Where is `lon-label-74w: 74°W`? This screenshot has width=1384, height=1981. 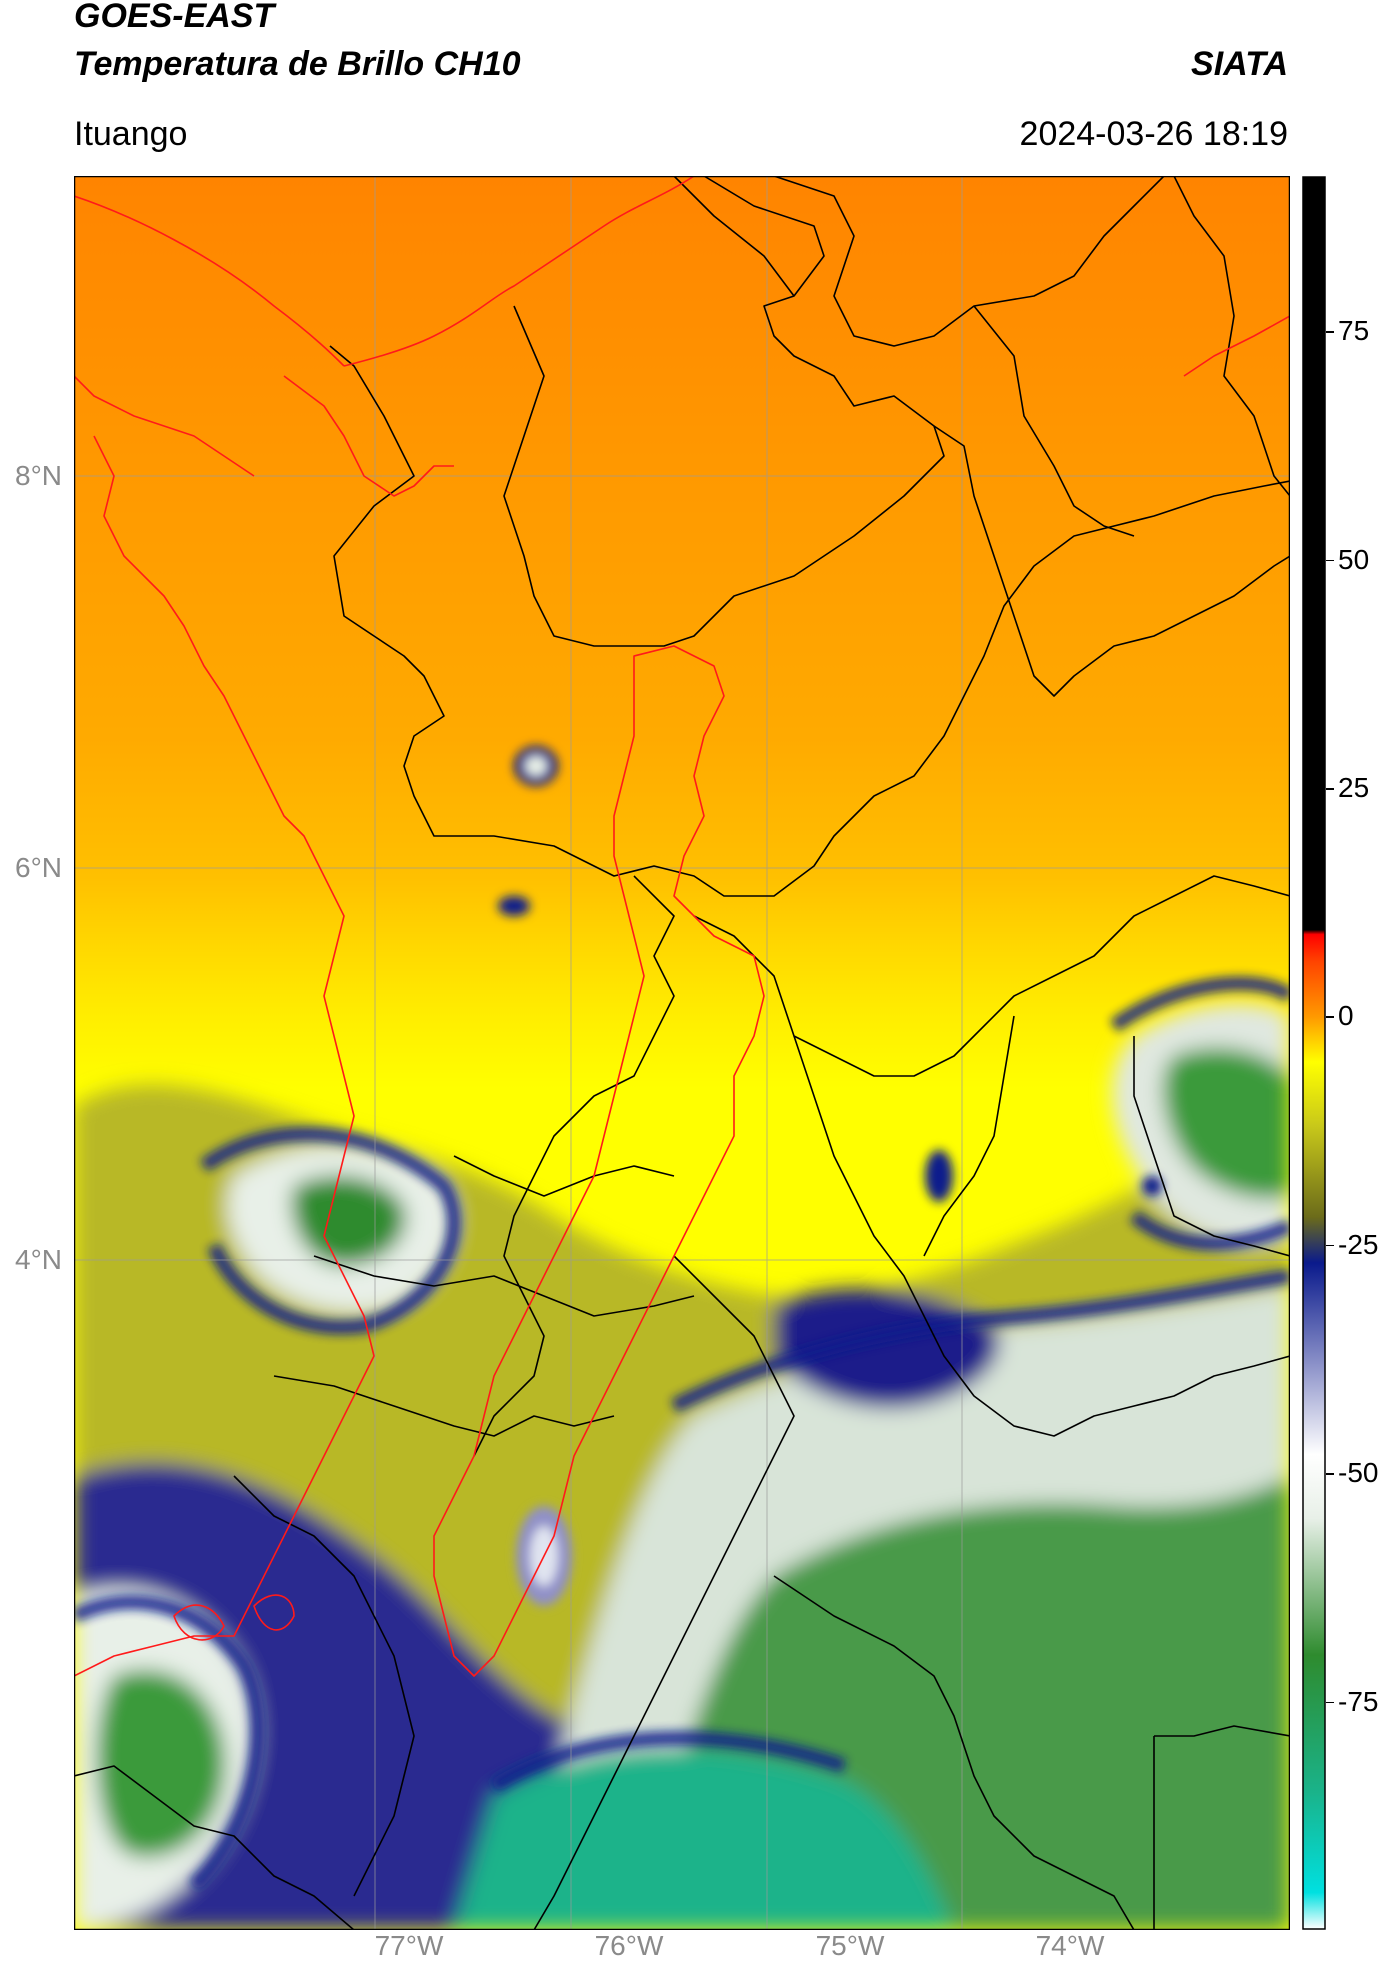
lon-label-74w: 74°W is located at coordinates (1070, 1945).